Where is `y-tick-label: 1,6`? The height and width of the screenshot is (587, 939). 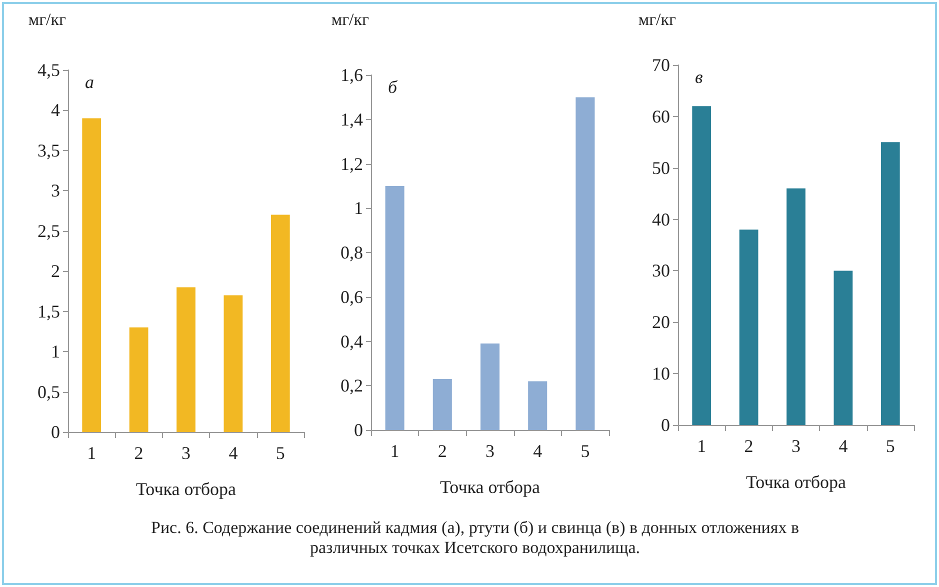 y-tick-label: 1,6 is located at coordinates (351, 75).